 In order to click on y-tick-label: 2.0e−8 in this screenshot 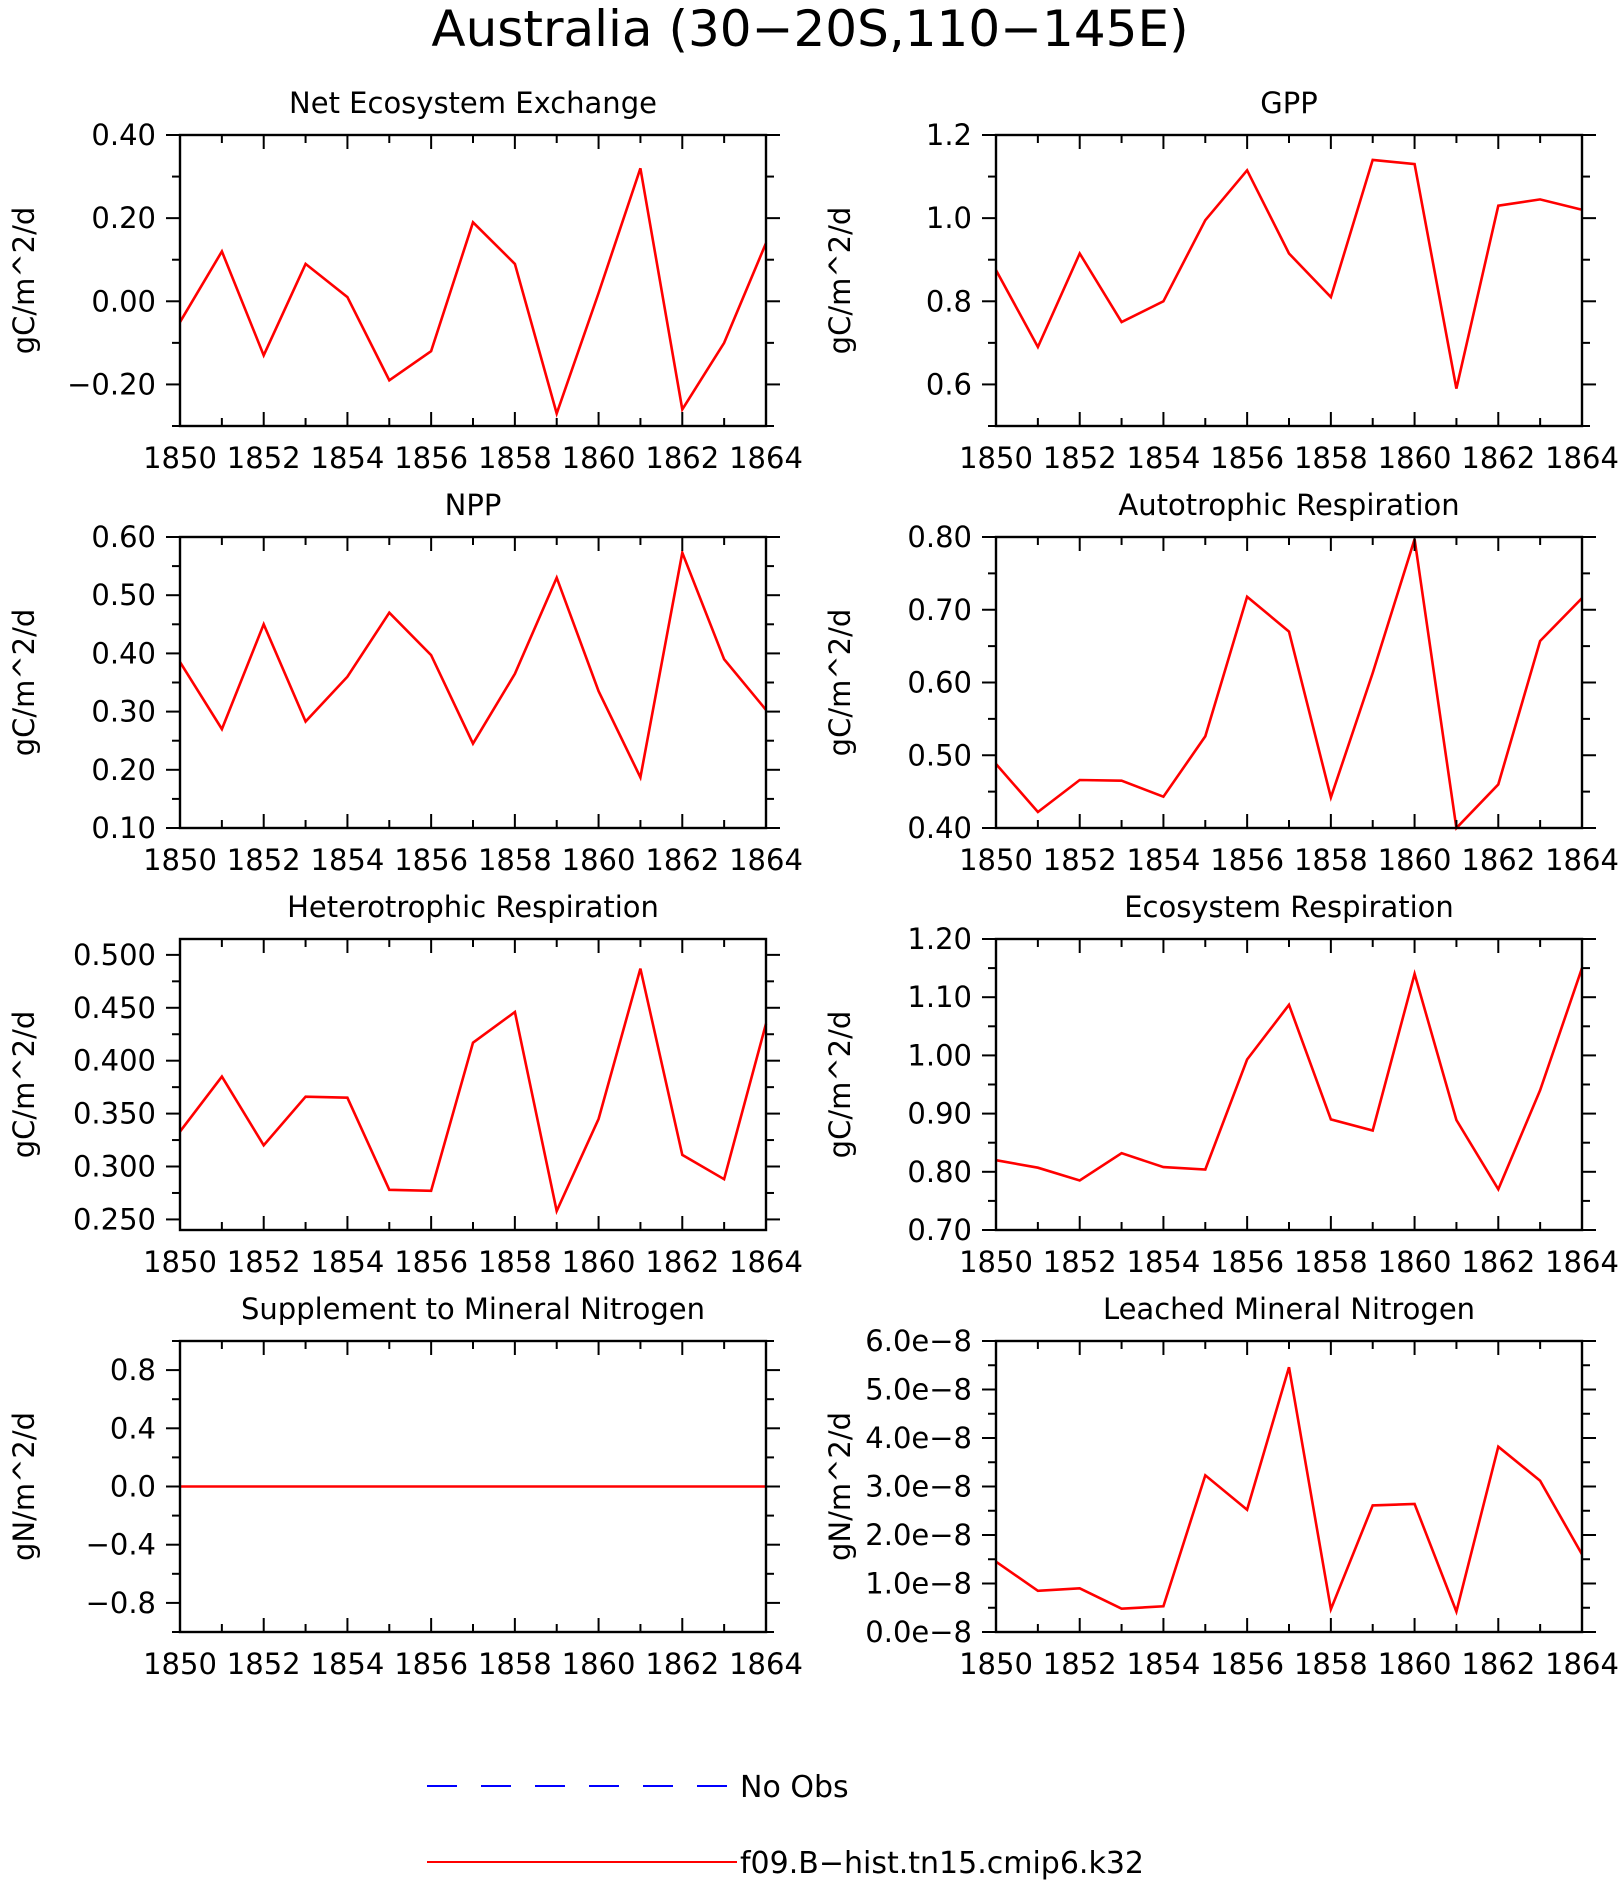, I will do `click(918, 1535)`.